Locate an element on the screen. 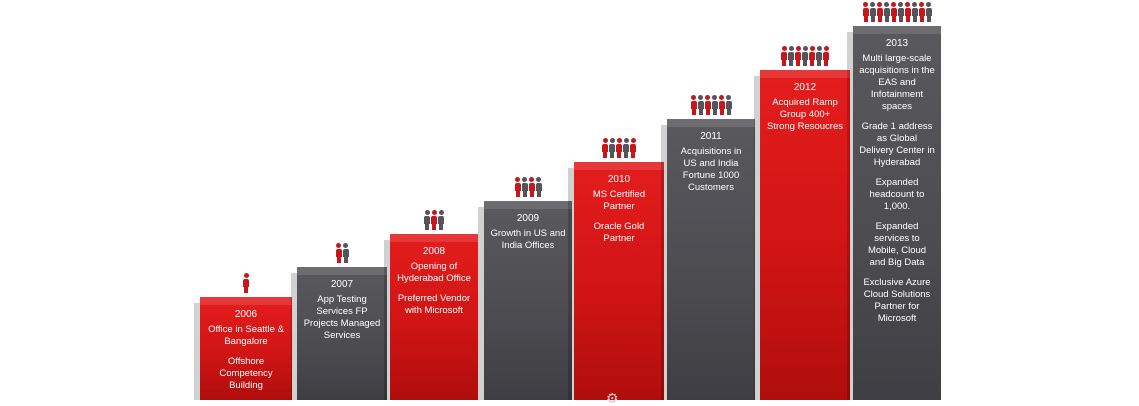 Image resolution: width=1139 pixels, height=406 pixels. milestone-year: 2010 is located at coordinates (619, 179).